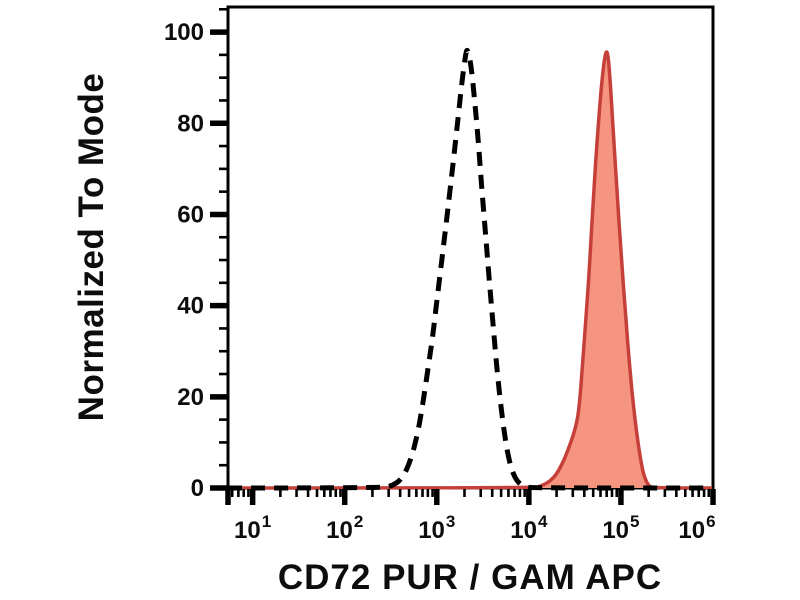 This screenshot has width=800, height=600. I want to click on x-tick-label: 10⁴, so click(529, 528).